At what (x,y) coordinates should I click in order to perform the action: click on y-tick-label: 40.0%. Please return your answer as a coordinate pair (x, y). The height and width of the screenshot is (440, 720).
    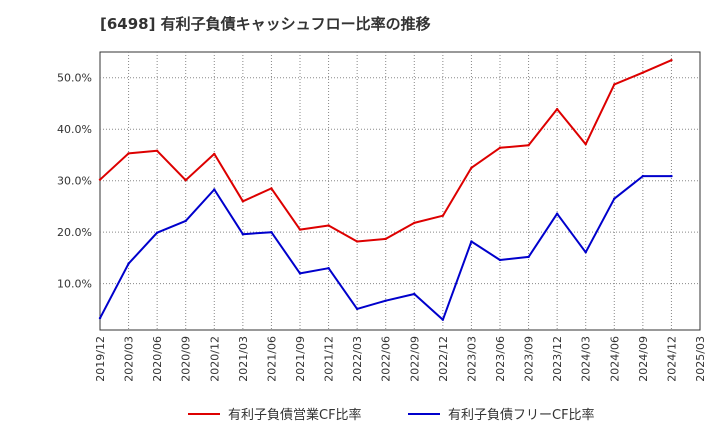
    Looking at the image, I should click on (74, 129).